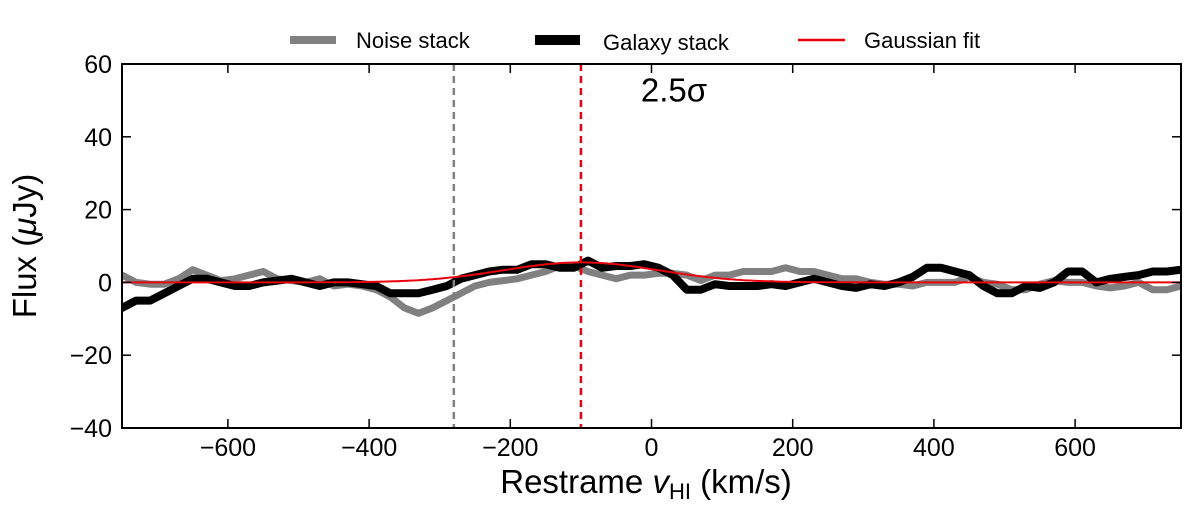  Describe the element at coordinates (651, 272) in the screenshot. I see `series-line-gaussian-fit` at that location.